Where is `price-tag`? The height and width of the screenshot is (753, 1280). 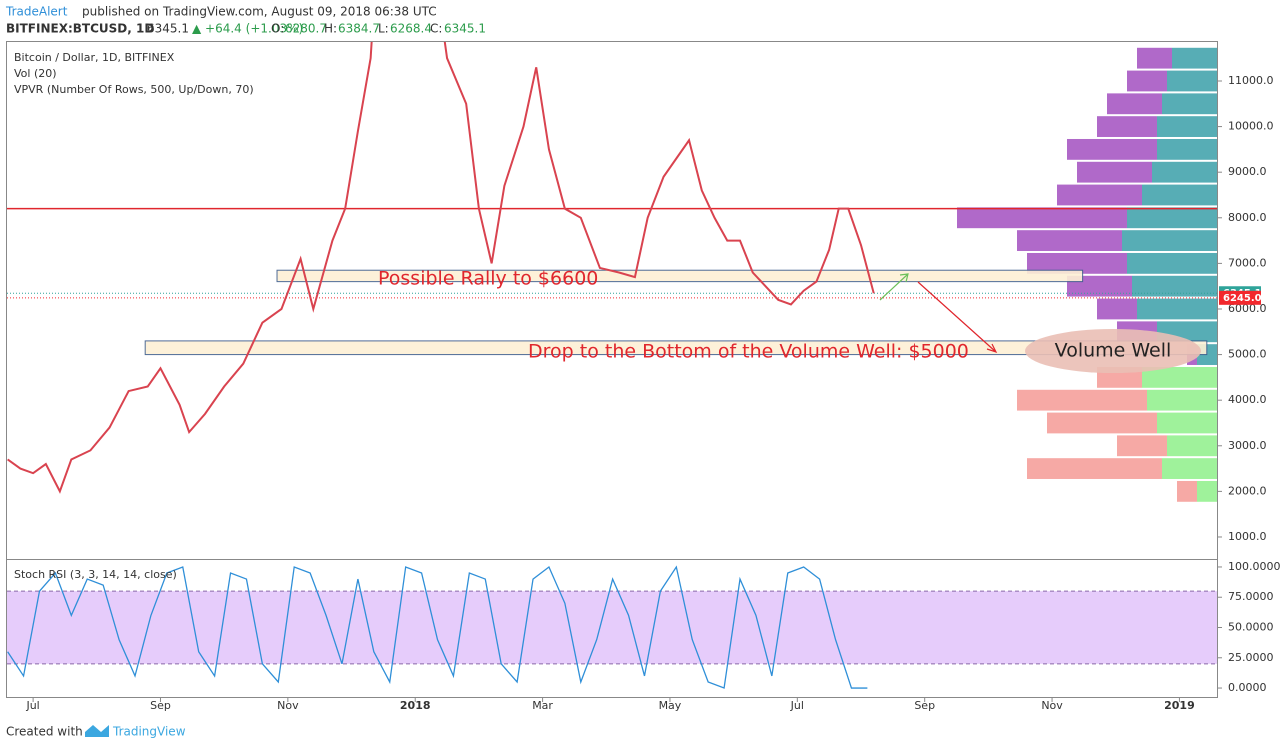
price-tag is located at coordinates (1240, 297).